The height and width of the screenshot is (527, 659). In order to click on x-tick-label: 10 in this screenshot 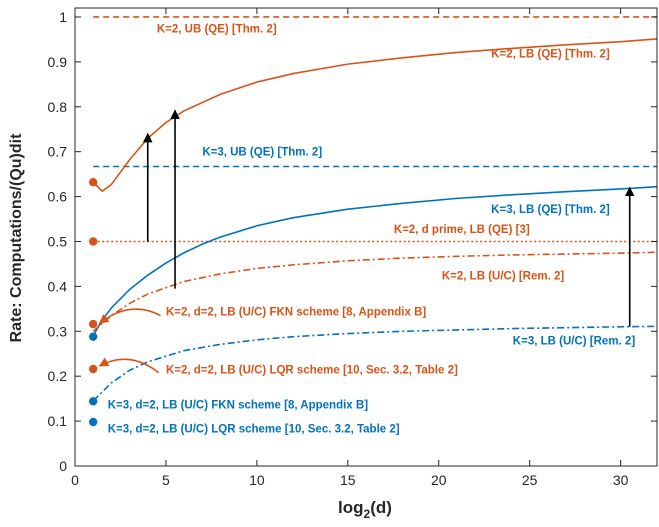, I will do `click(257, 480)`.